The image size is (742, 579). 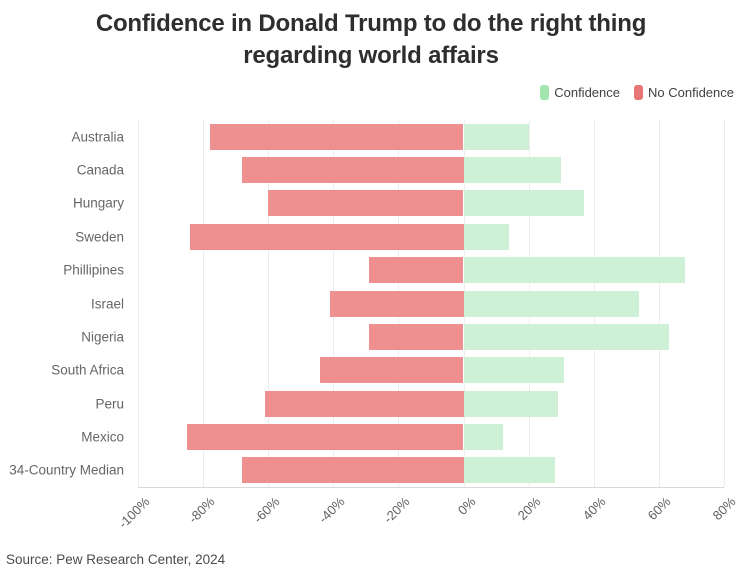 I want to click on bar-no-confidence-mexico, so click(x=325, y=437).